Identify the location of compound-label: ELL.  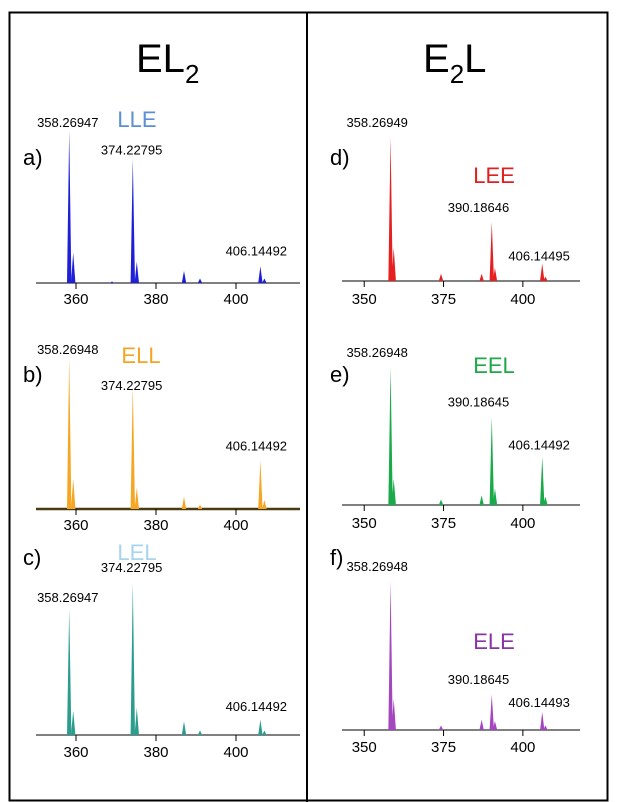
(140, 355).